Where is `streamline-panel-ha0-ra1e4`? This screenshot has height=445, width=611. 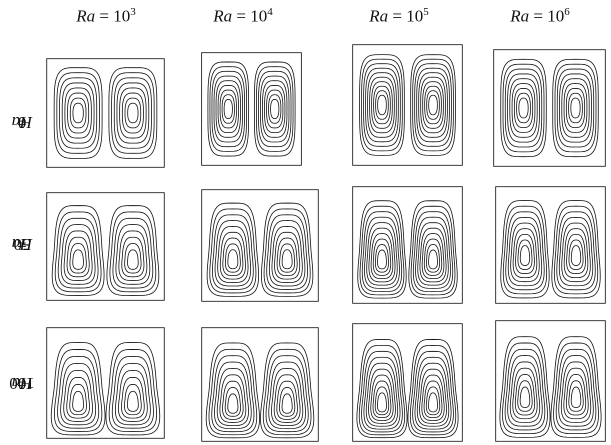
streamline-panel-ha0-ra1e4 is located at coordinates (251, 109).